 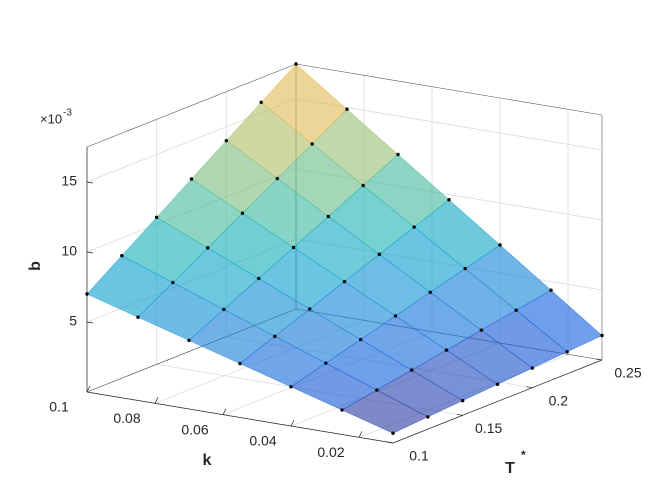 I want to click on z-exponent-base: ×10, so click(x=51, y=118).